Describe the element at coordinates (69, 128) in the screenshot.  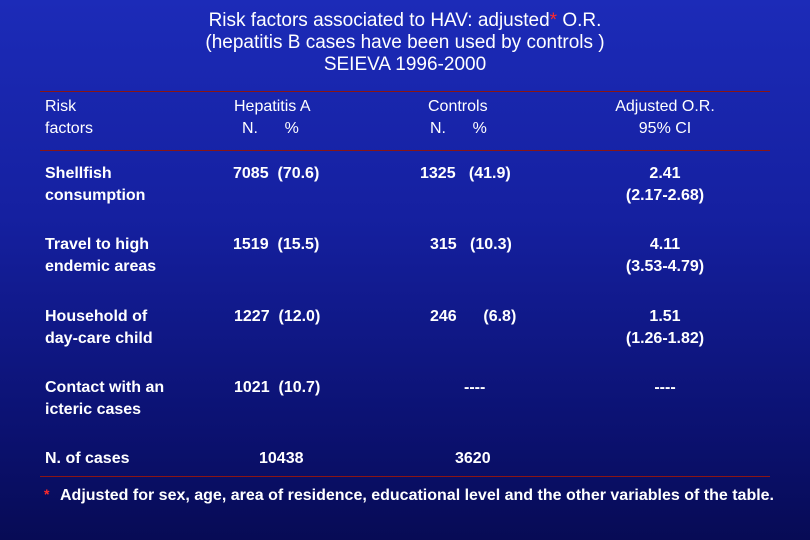
I see `header-risk-line2: factors` at that location.